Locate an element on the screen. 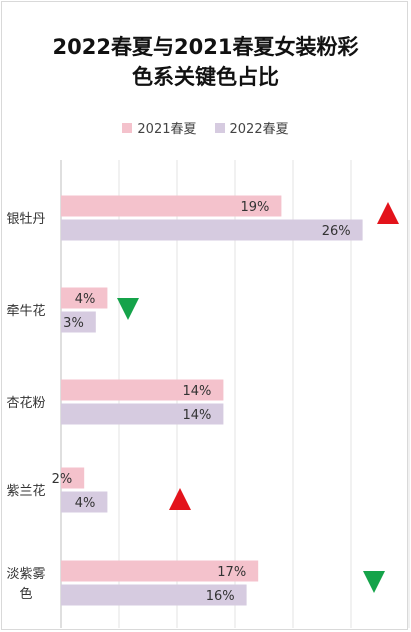 This screenshot has width=411, height=632. category-label: 银牡丹 is located at coordinates (25, 219).